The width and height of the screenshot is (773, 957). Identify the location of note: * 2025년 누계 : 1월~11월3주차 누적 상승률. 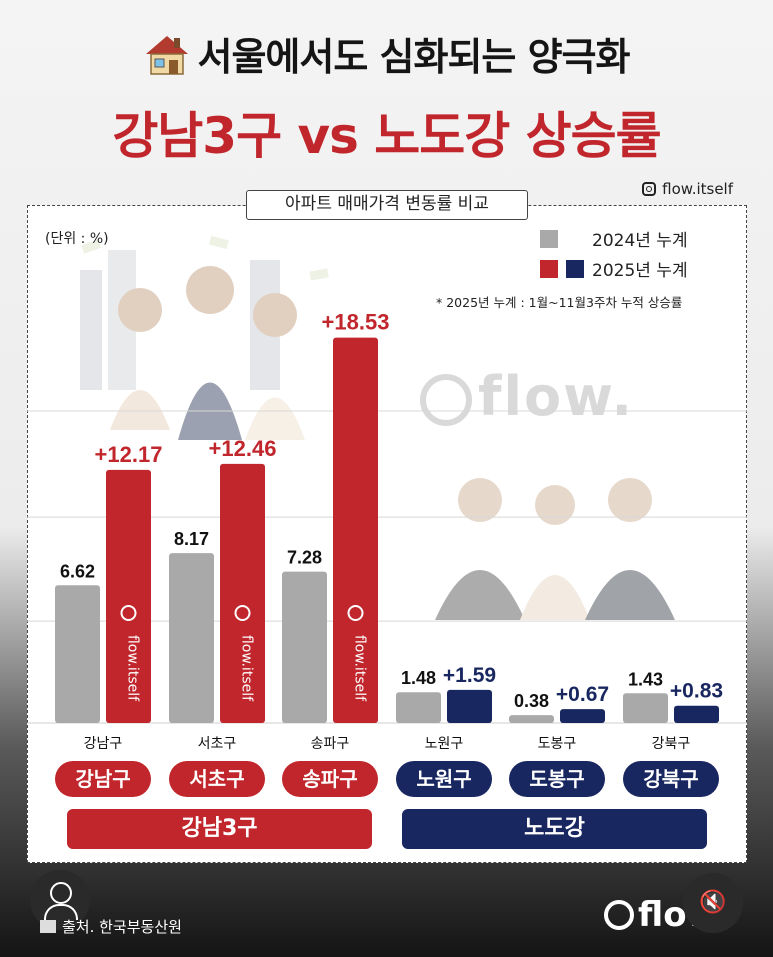
(559, 302).